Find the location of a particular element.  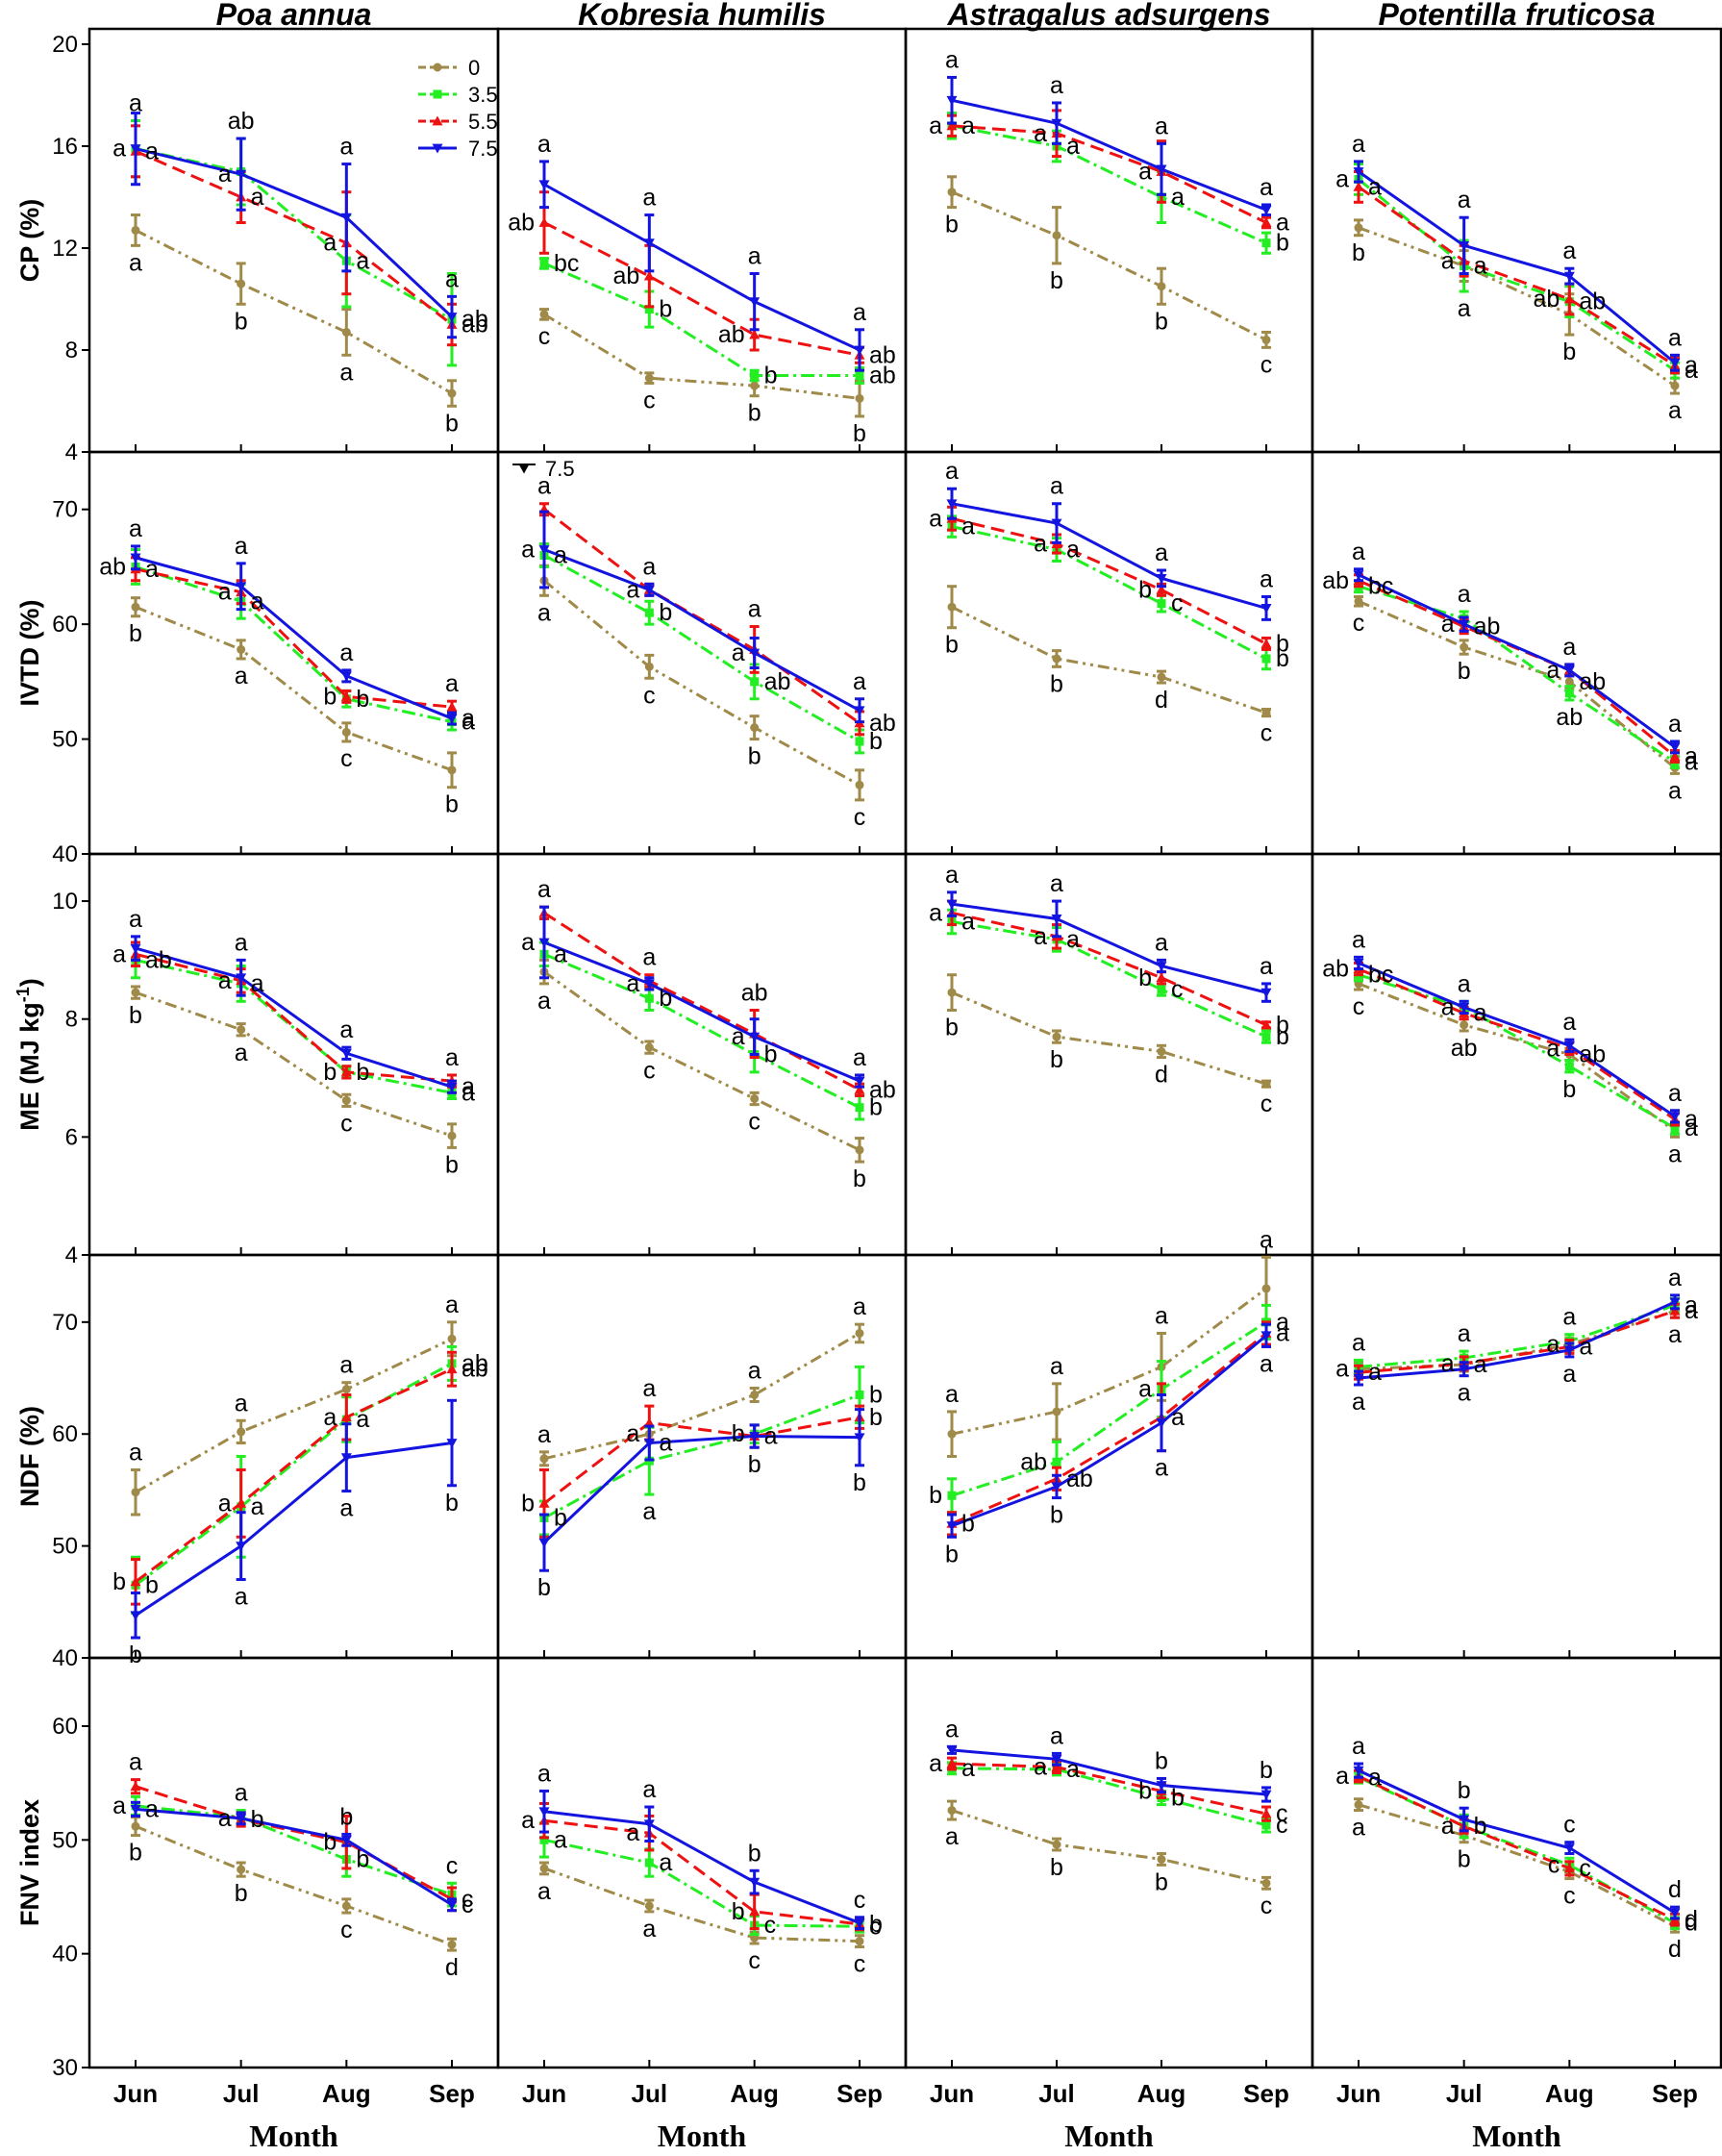

legend-item-7-5: 7.5 is located at coordinates (458, 149).